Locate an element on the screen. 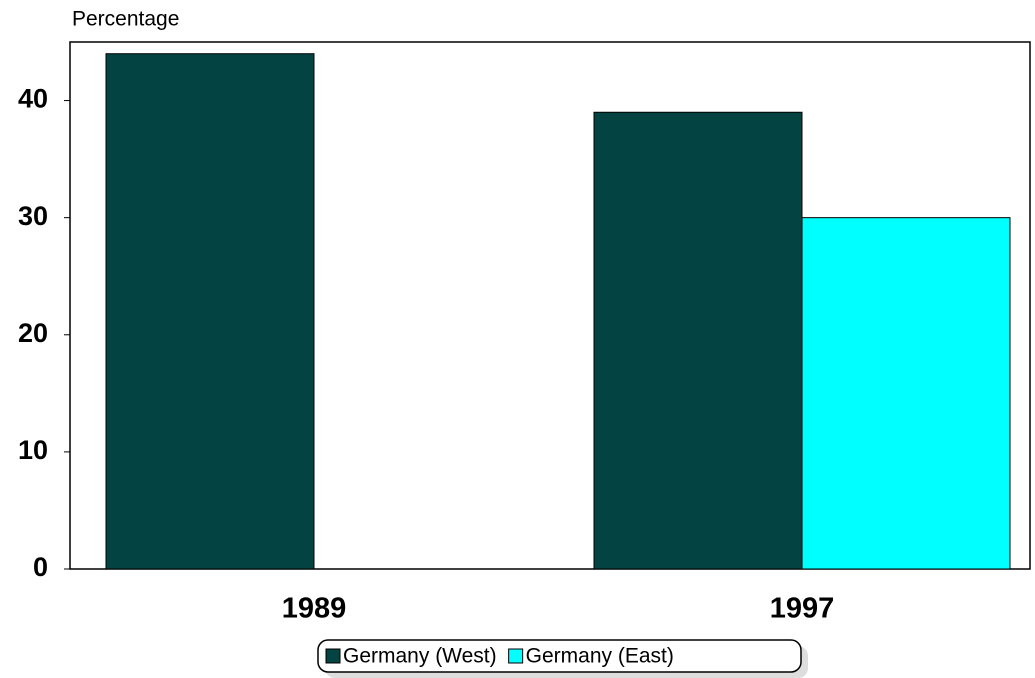 The height and width of the screenshot is (678, 1035). y-tick-label: 10 is located at coordinates (33, 450).